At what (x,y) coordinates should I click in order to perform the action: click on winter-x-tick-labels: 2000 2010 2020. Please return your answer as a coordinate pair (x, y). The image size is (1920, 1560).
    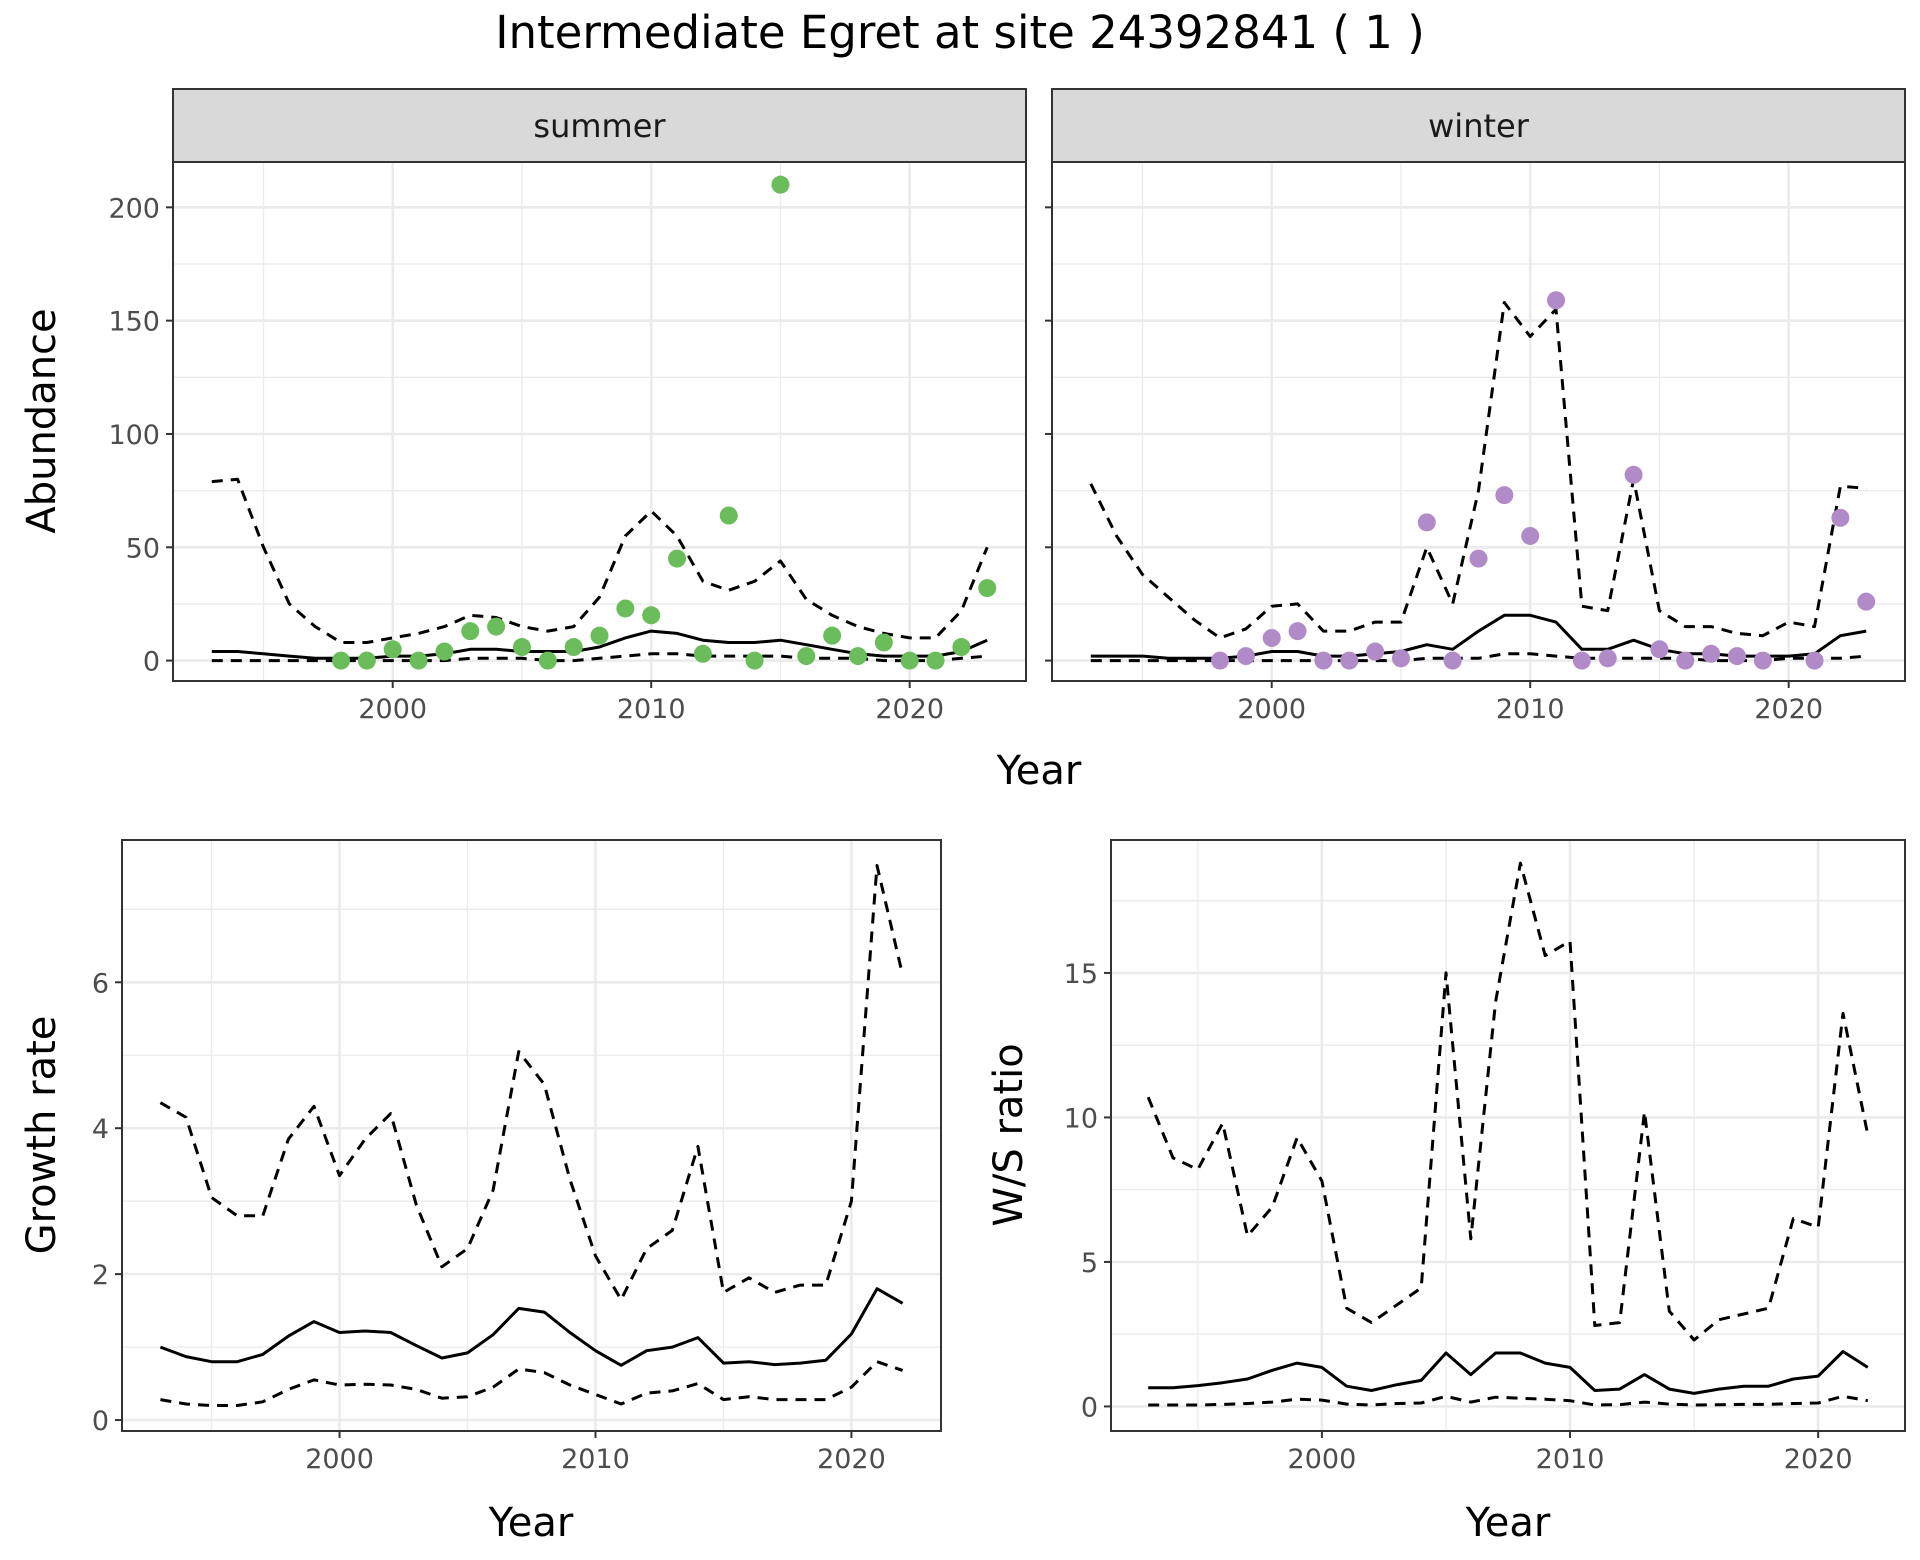
    Looking at the image, I should click on (1434, 465).